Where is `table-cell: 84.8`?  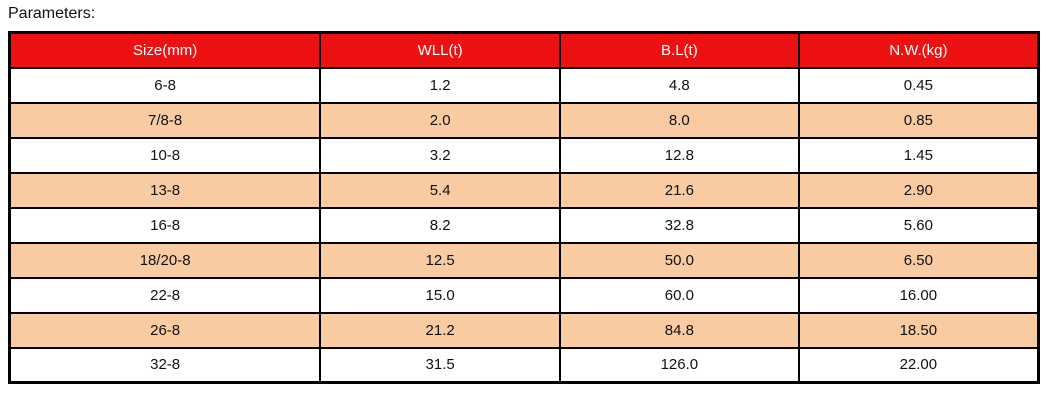
table-cell: 84.8 is located at coordinates (679, 330).